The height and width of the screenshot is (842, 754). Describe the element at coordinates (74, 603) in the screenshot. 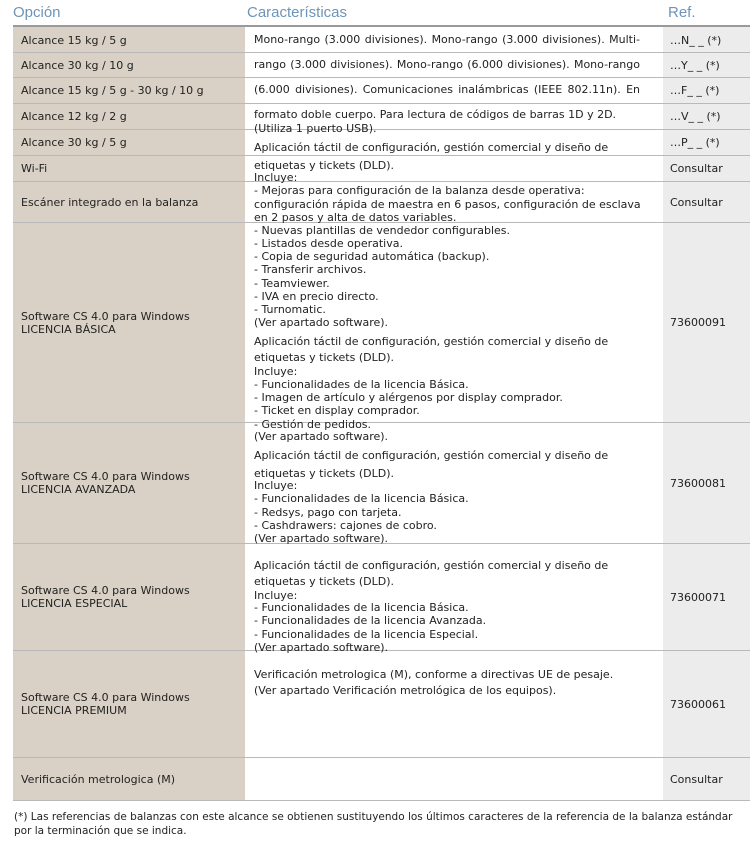

I see `option-text: LICENCIA ESPECIAL` at that location.